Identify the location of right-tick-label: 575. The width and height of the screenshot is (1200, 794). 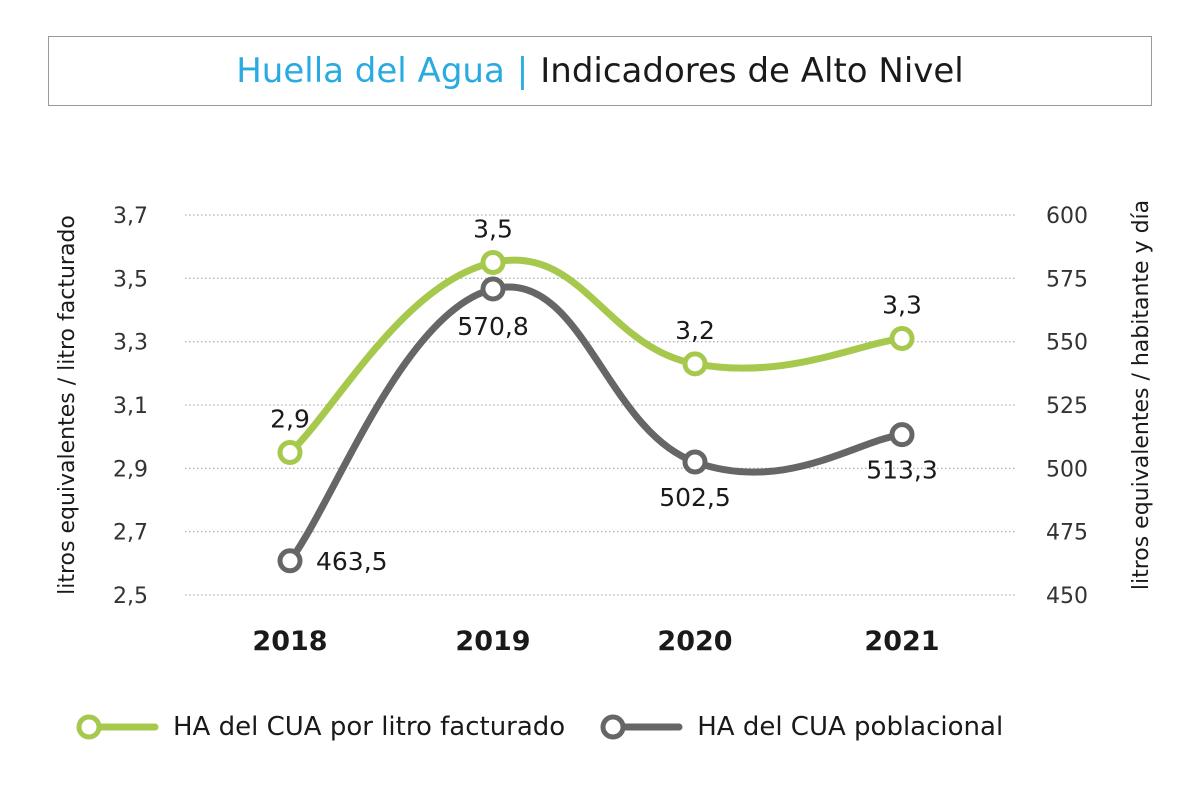
(1067, 279).